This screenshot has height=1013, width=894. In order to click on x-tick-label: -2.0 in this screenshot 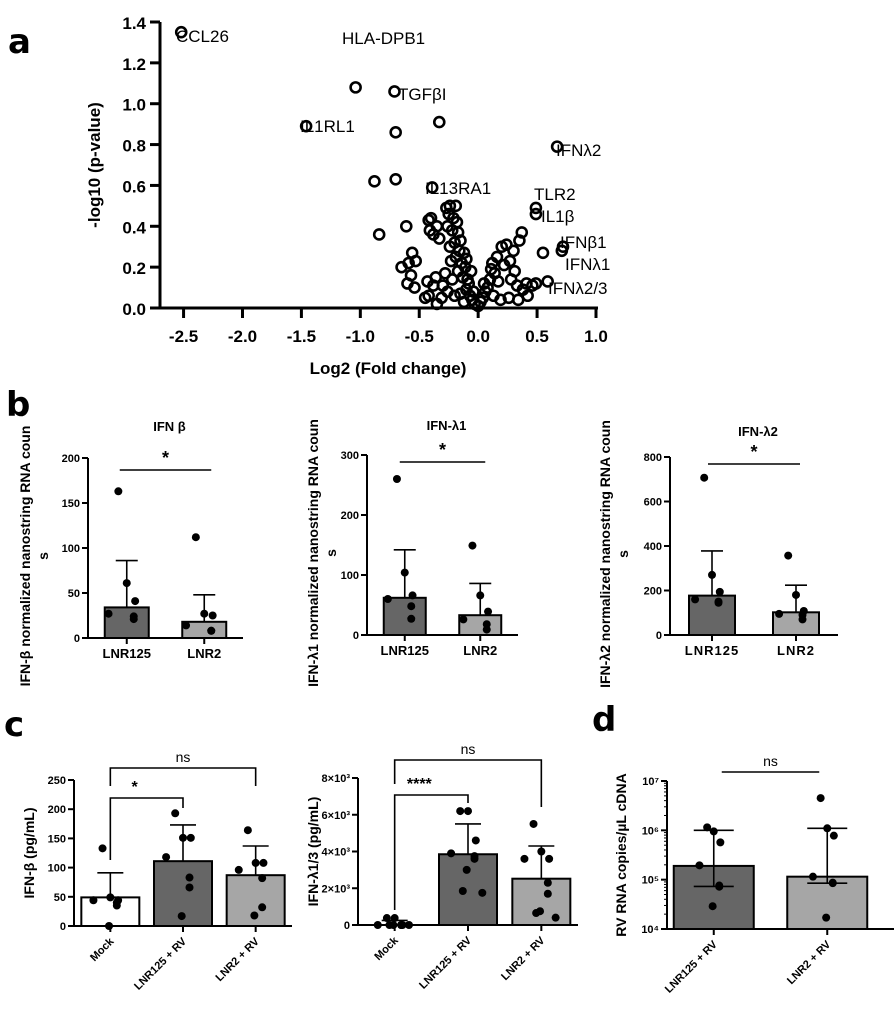, I will do `click(242, 336)`.